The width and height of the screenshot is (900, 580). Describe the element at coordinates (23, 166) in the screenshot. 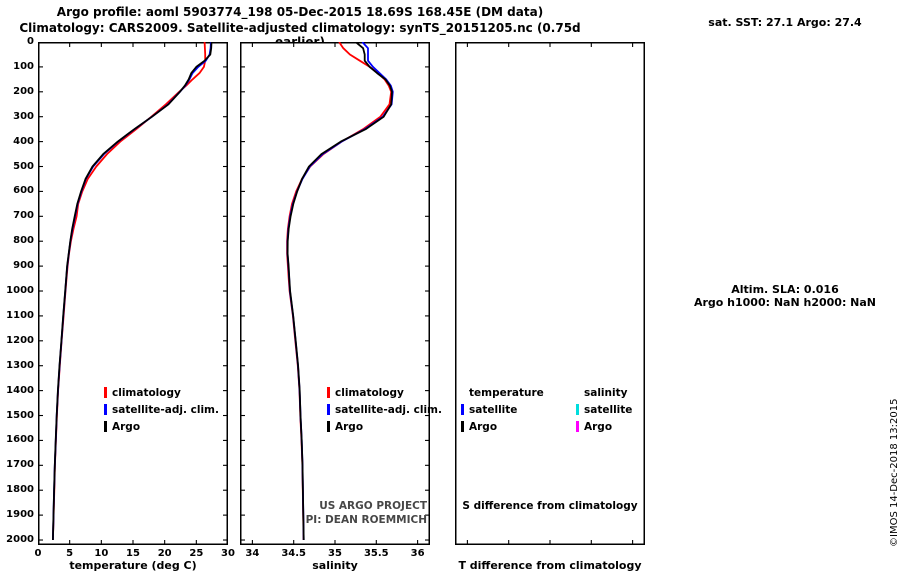

I see `depth-tick-label: 500` at that location.